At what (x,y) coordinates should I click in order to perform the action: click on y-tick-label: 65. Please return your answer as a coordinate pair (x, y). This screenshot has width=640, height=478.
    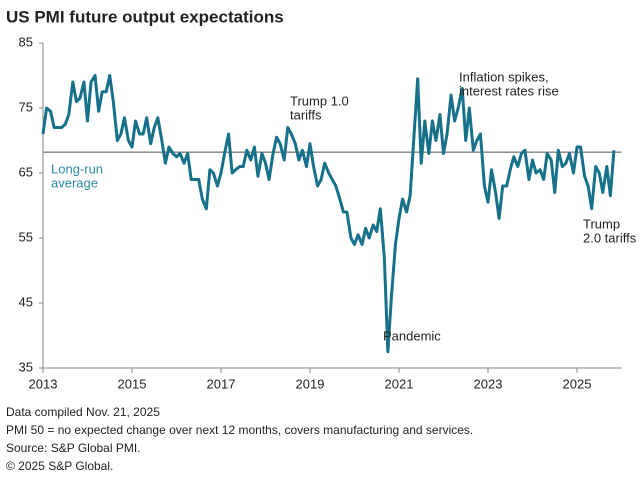
    Looking at the image, I should click on (26, 171).